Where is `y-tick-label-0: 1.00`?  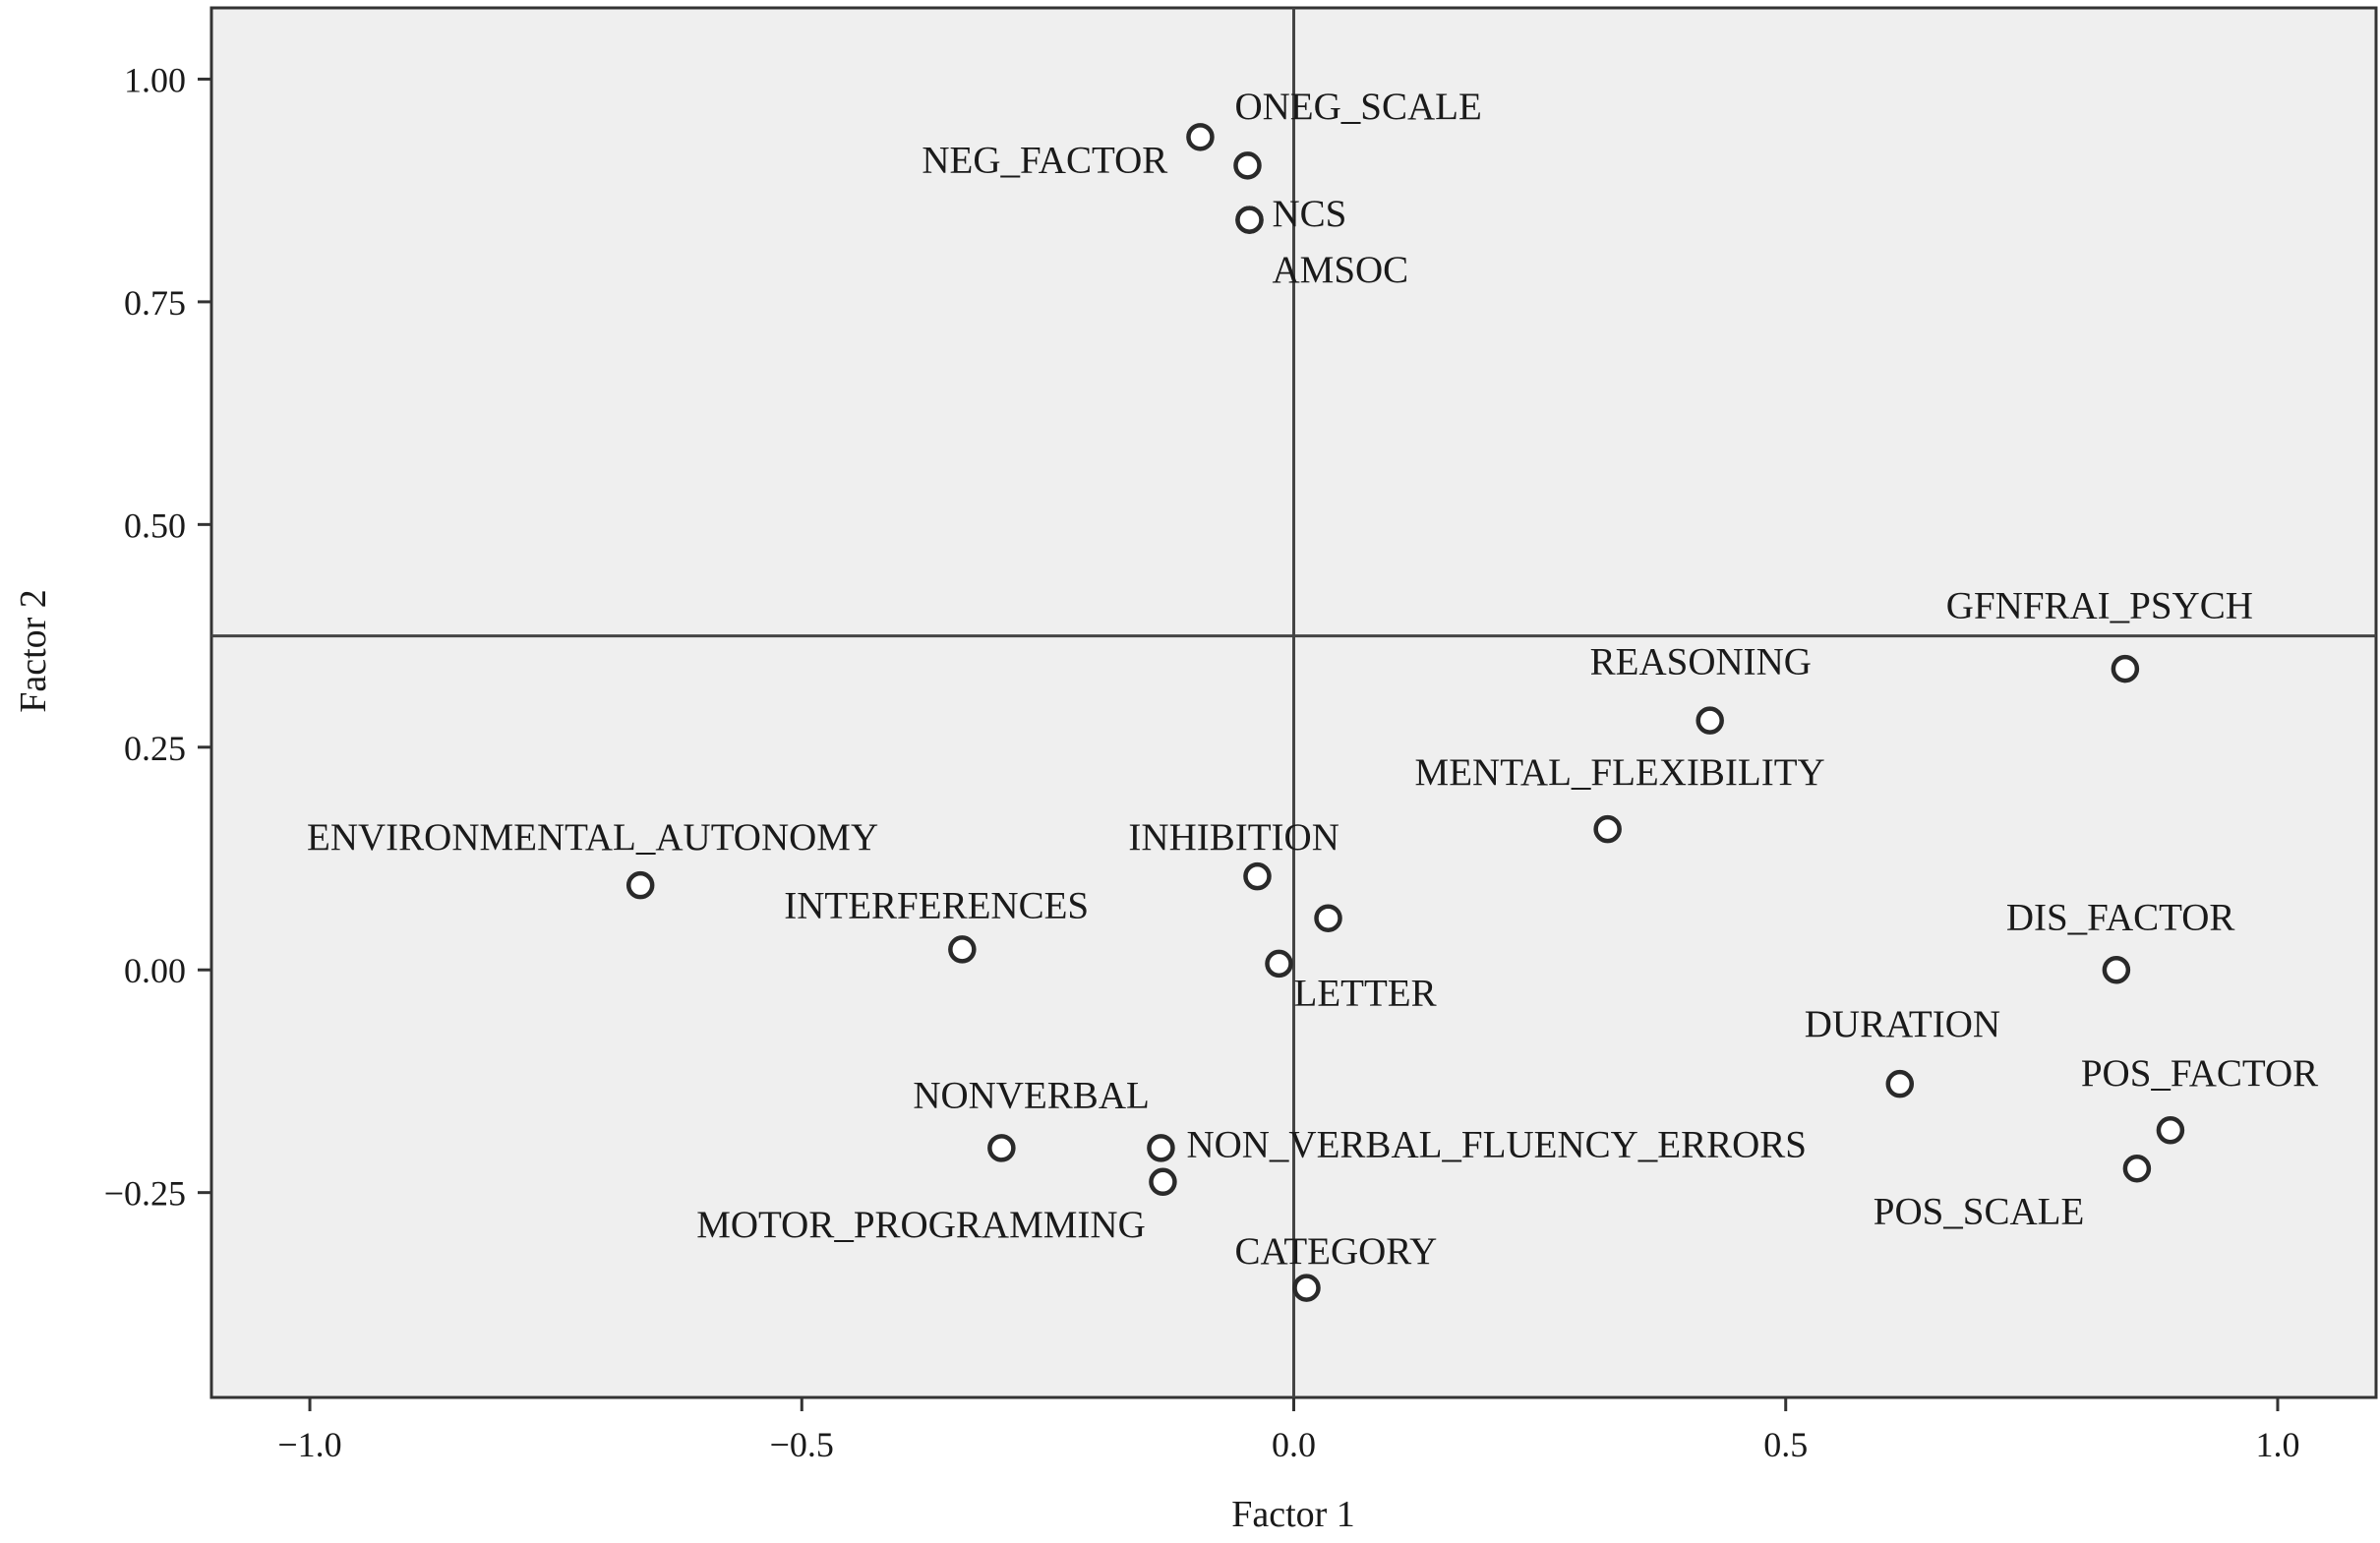
y-tick-label-0: 1.00 is located at coordinates (155, 79).